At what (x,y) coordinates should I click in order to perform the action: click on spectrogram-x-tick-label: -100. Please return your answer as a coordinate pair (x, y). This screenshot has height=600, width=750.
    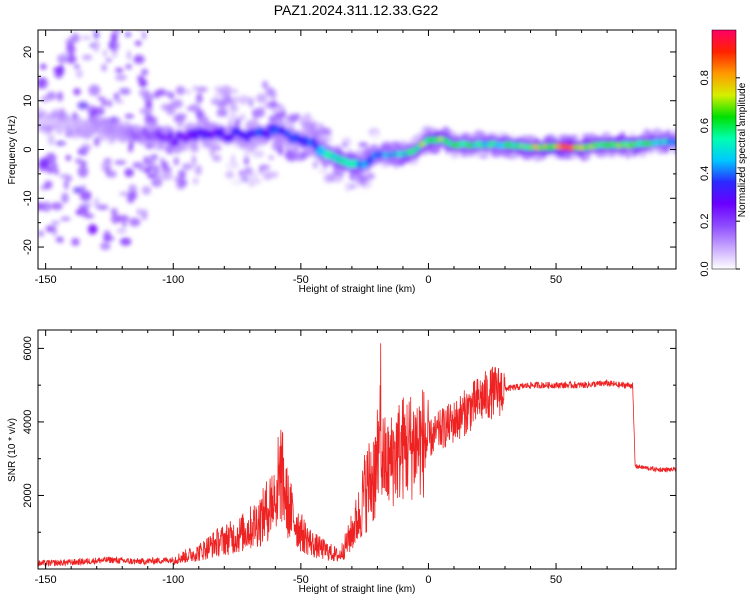
    Looking at the image, I should click on (173, 280).